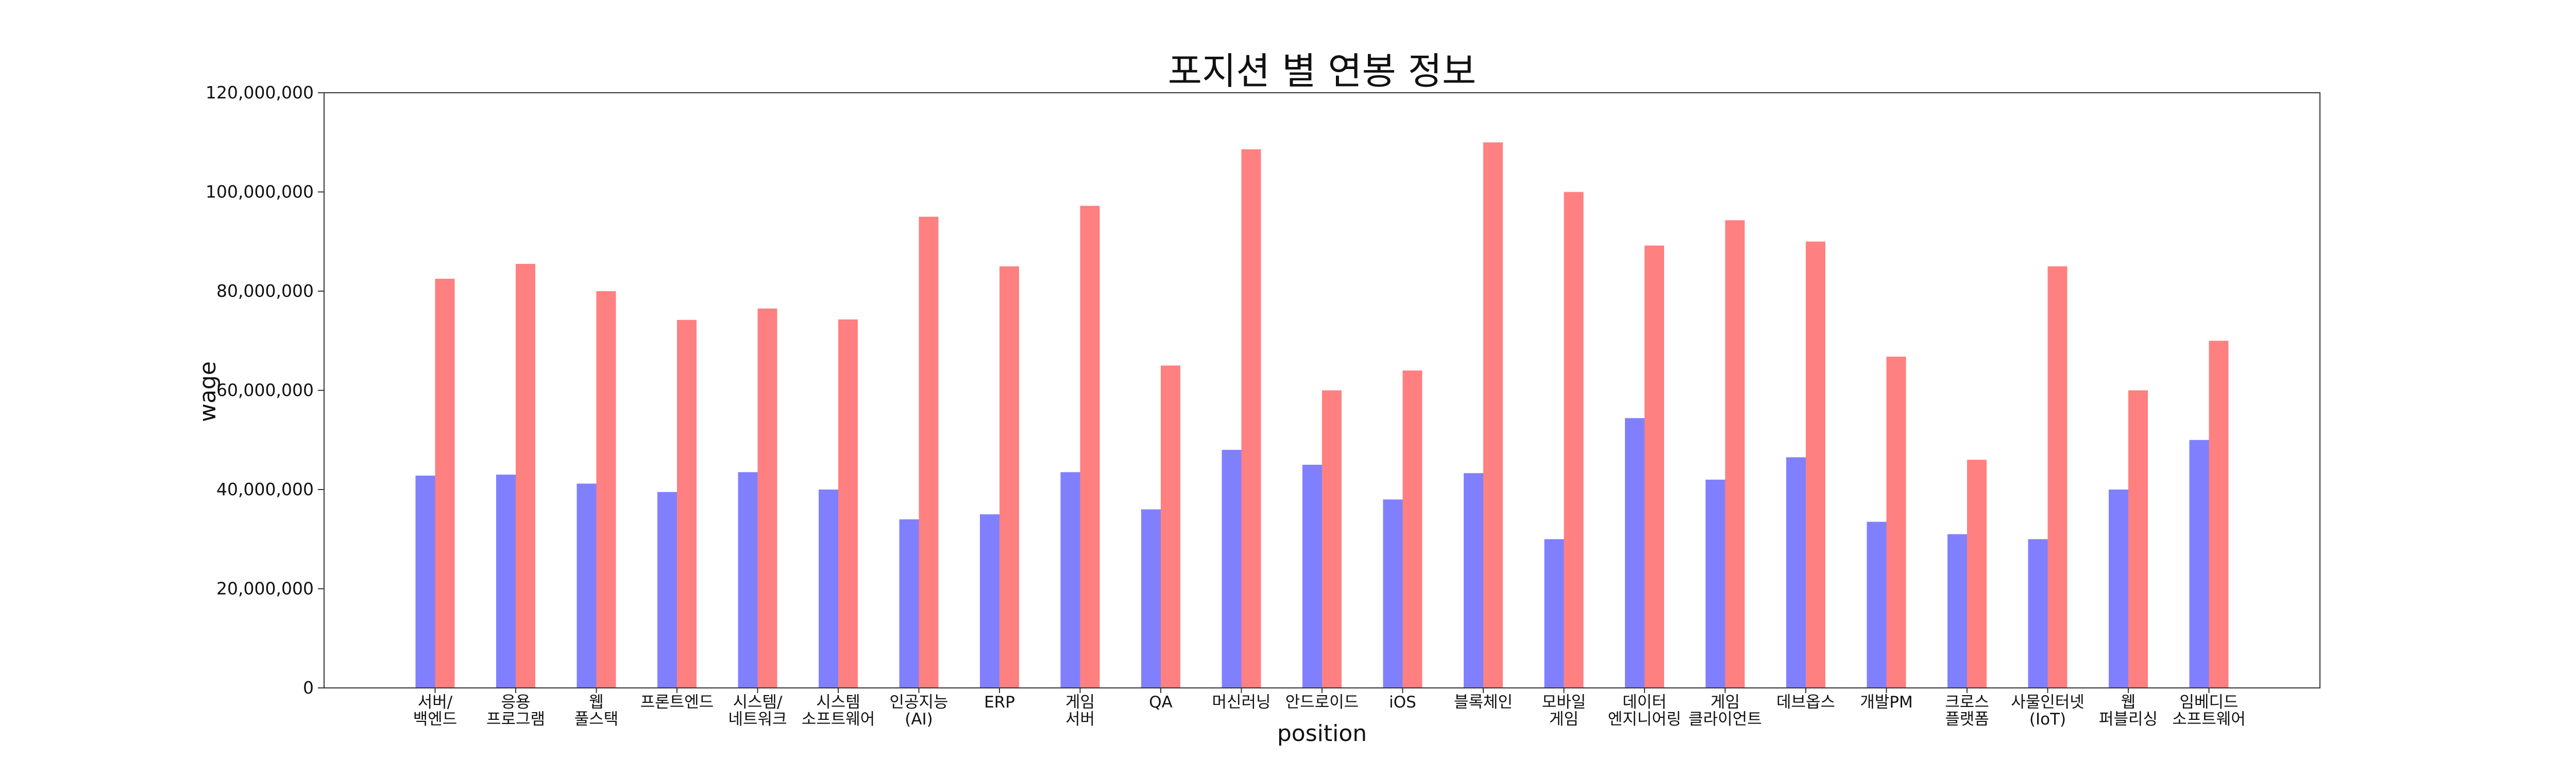  What do you see at coordinates (2209, 711) in the screenshot?
I see `x-tick-label: 임베디드 소프트웨어` at bounding box center [2209, 711].